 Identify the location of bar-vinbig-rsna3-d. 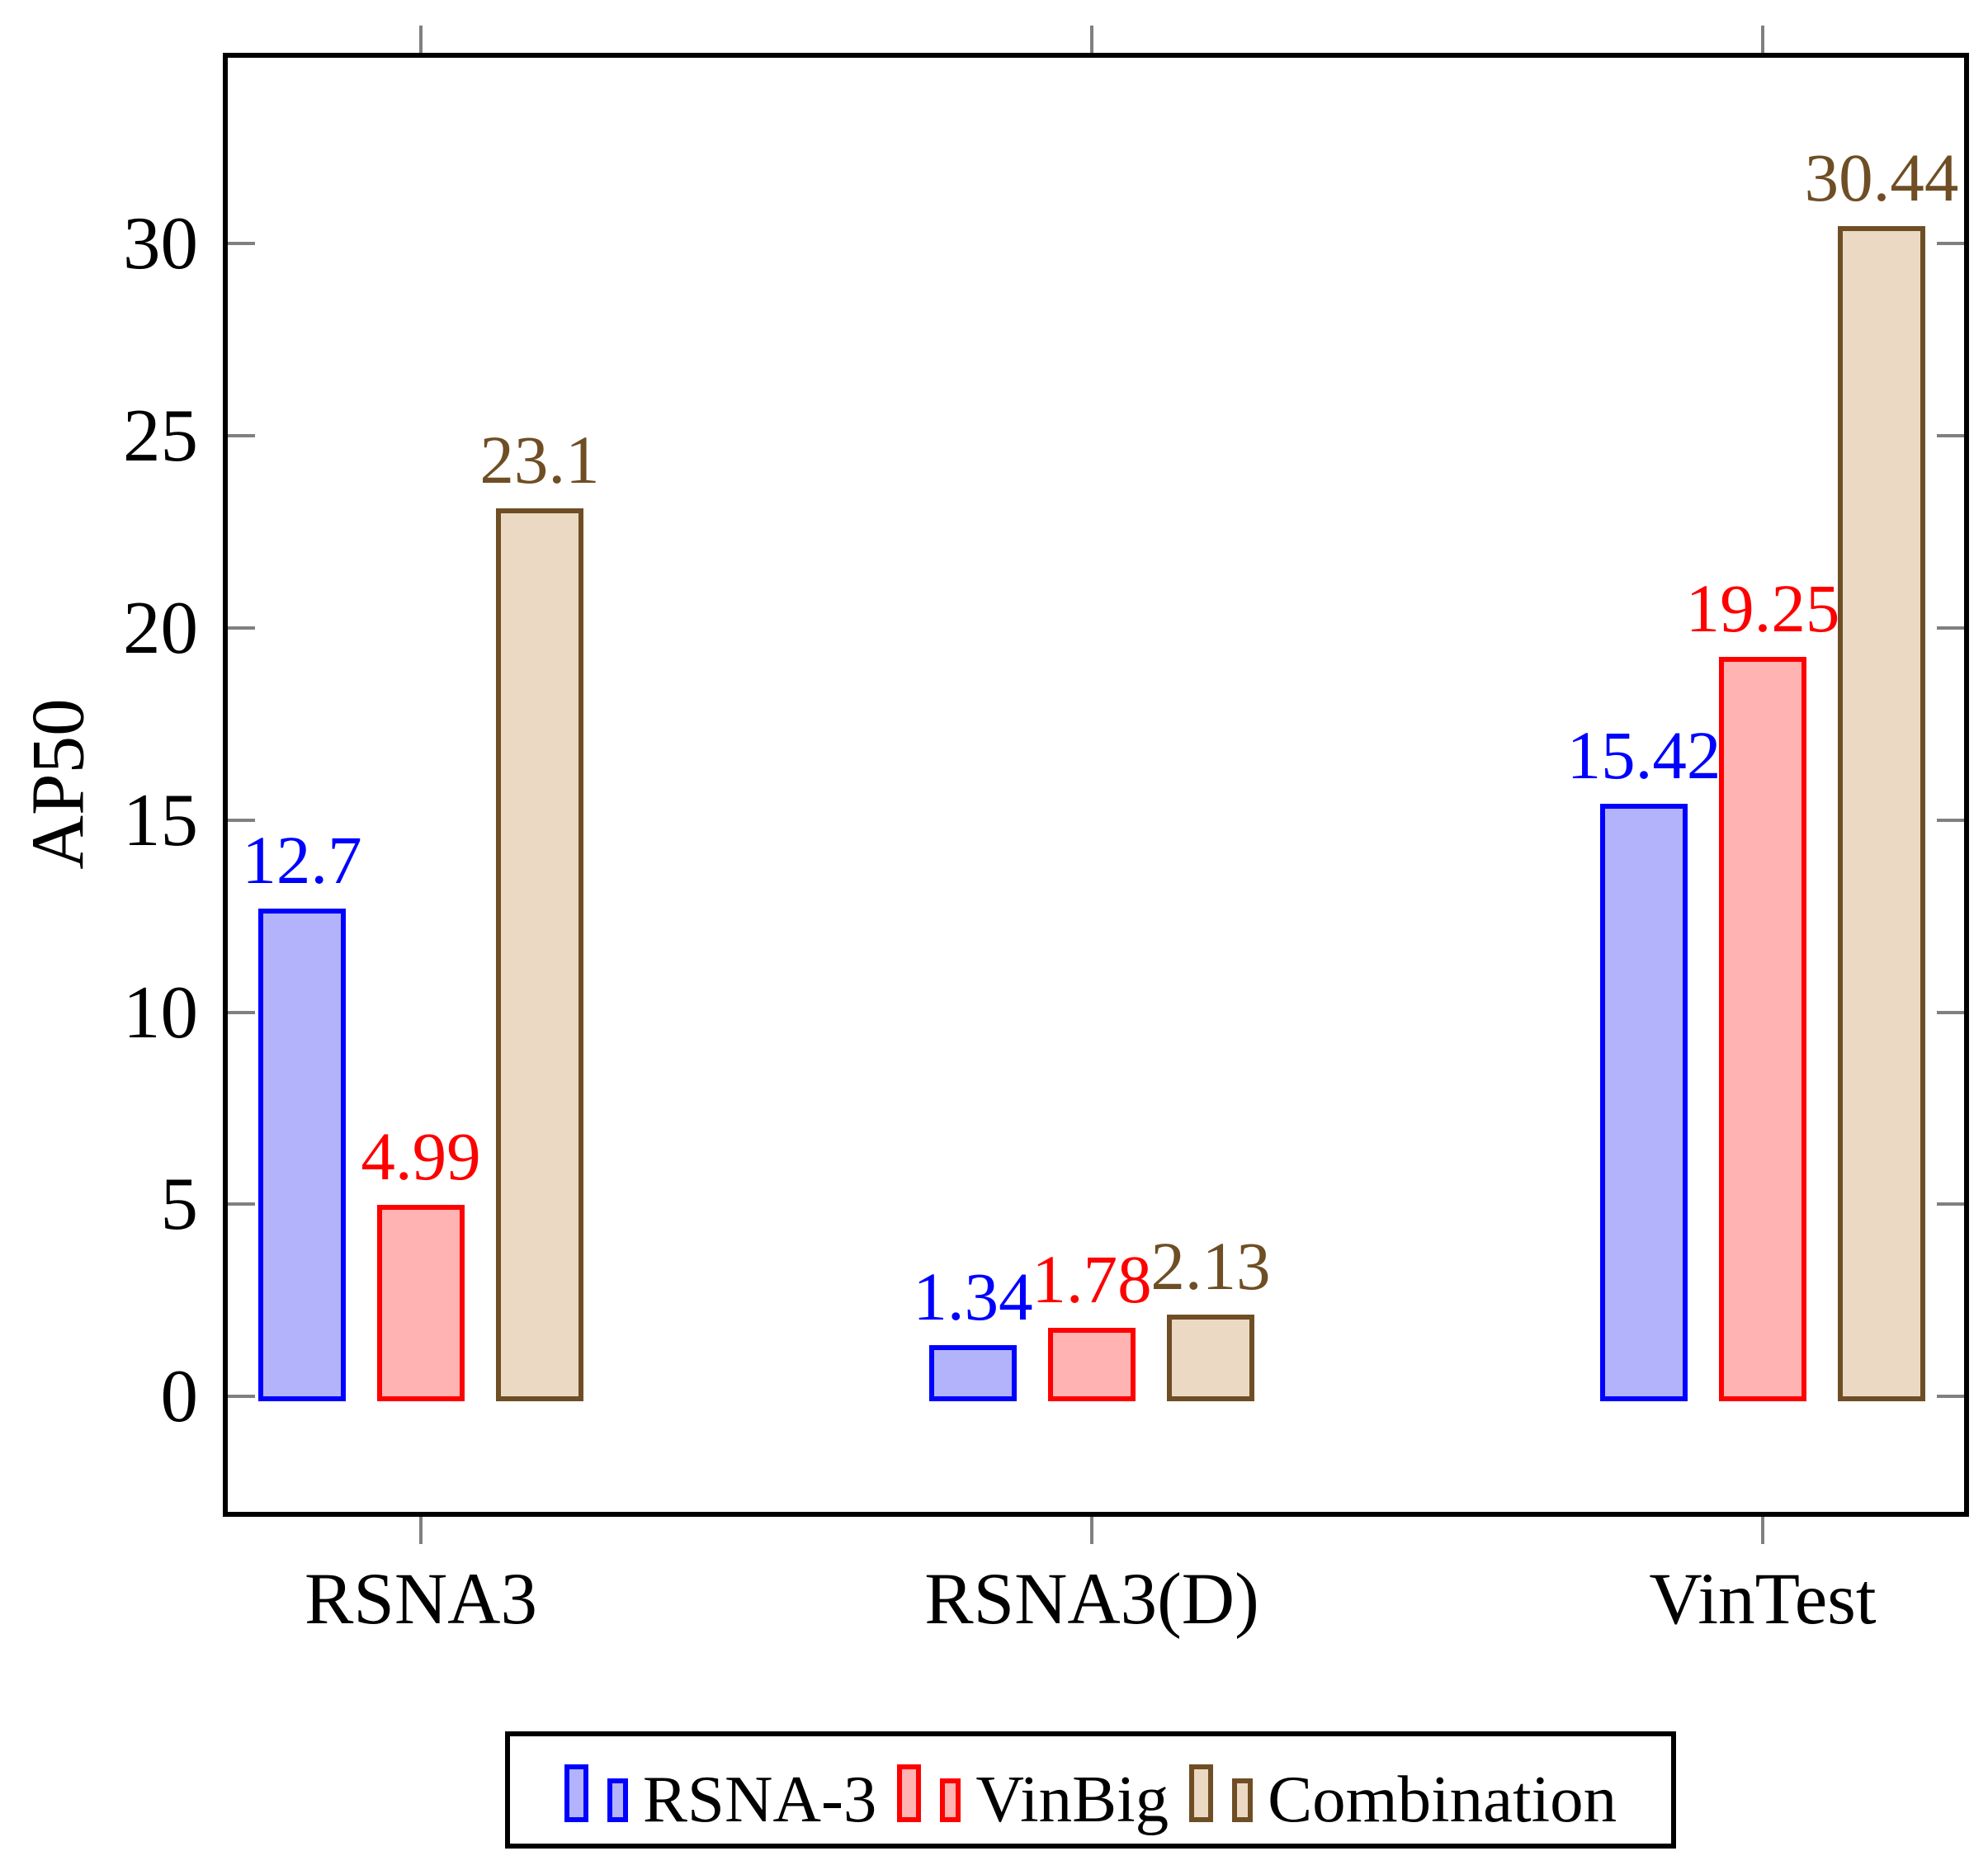
(1092, 1365).